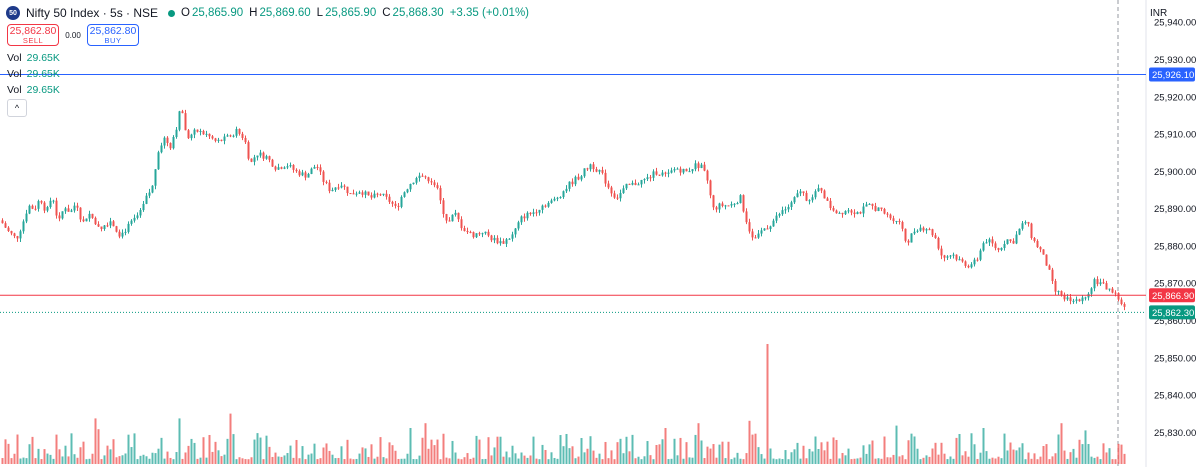  Describe the element at coordinates (33, 74) in the screenshot. I see `volume-legend-2: Vol 29.65K` at that location.